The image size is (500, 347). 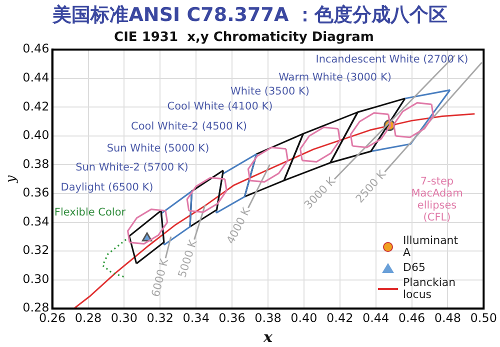 What do you see at coordinates (249, 15) in the screenshot?
I see `chart-title: 美国标准ANSI C78.377A ：色度分成八个区` at bounding box center [249, 15].